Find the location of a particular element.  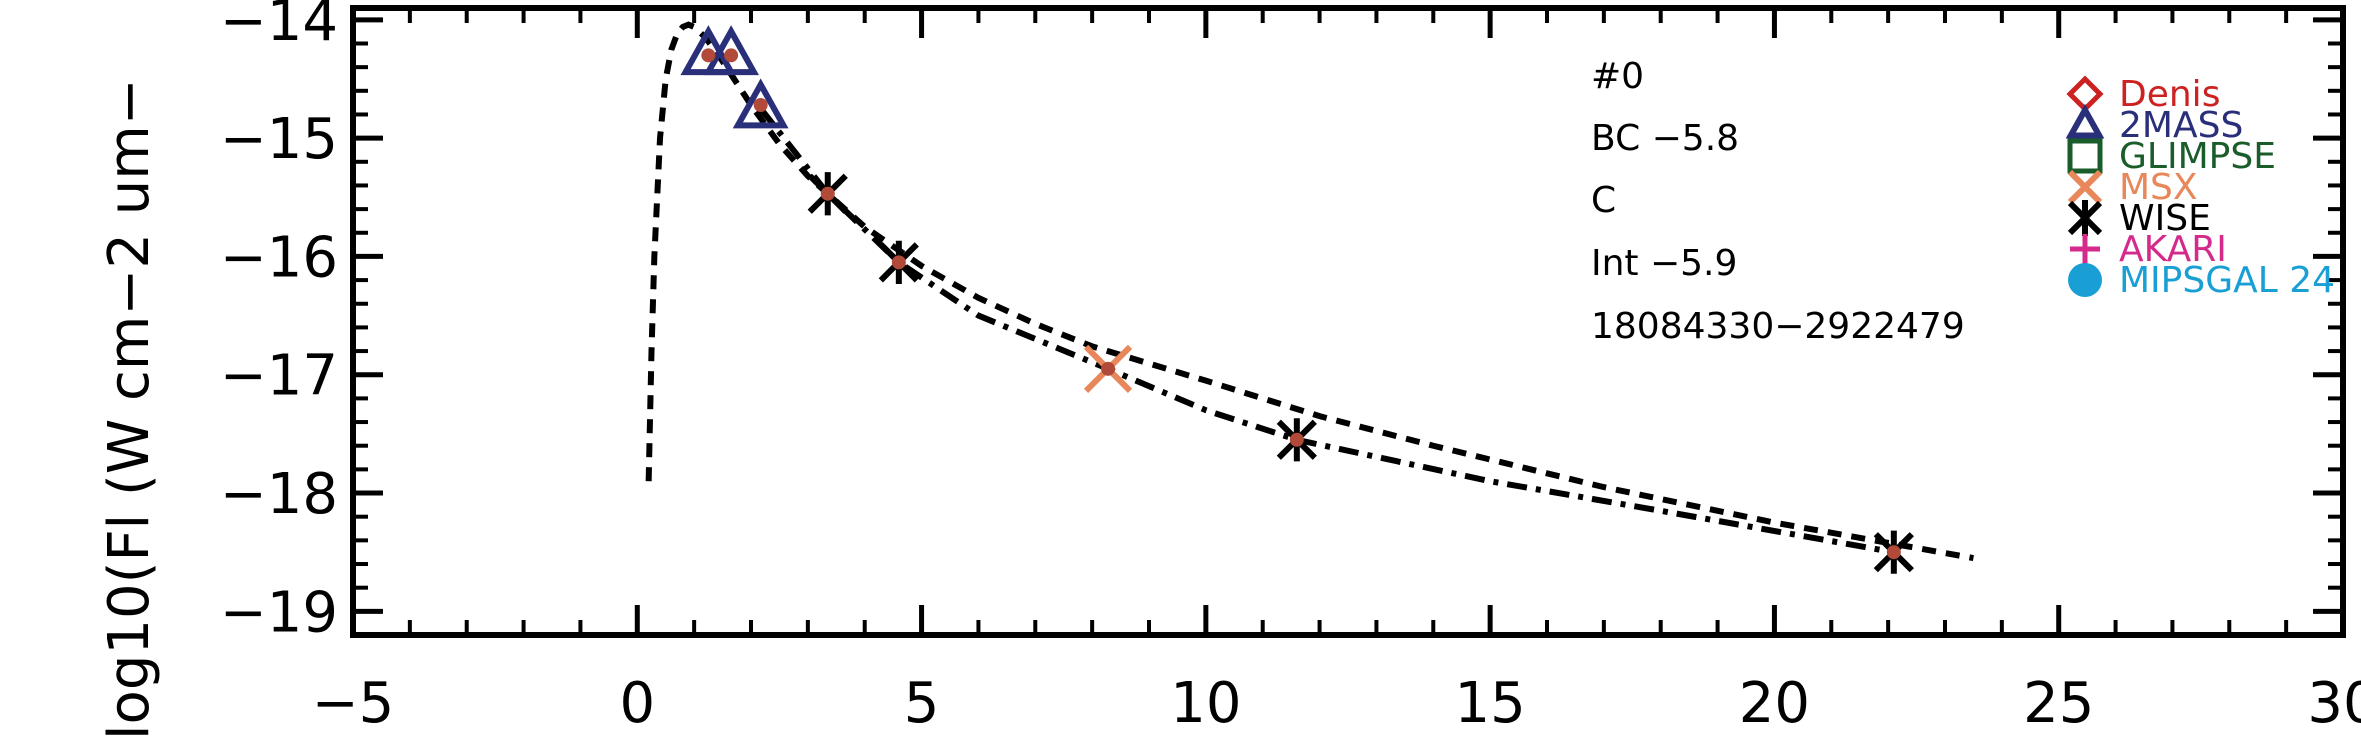

legend-label: MSX is located at coordinates (2158, 187).